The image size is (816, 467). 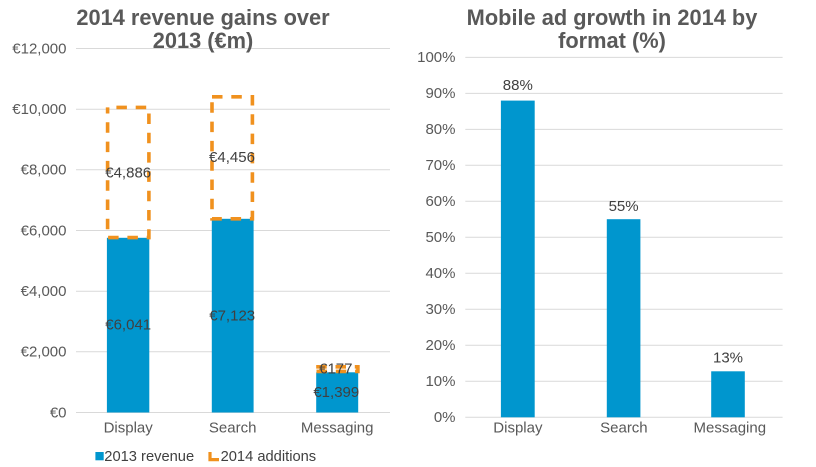 What do you see at coordinates (232, 316) in the screenshot?
I see `svg-text: €7,123` at bounding box center [232, 316].